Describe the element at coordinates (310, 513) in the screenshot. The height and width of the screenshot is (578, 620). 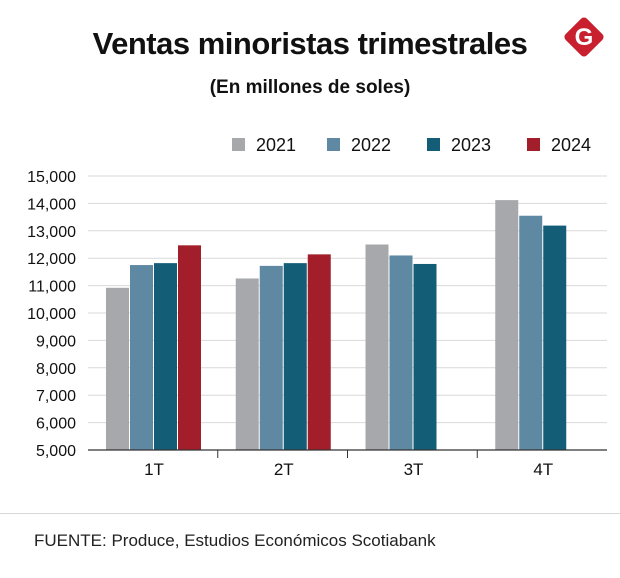
I see `divider` at that location.